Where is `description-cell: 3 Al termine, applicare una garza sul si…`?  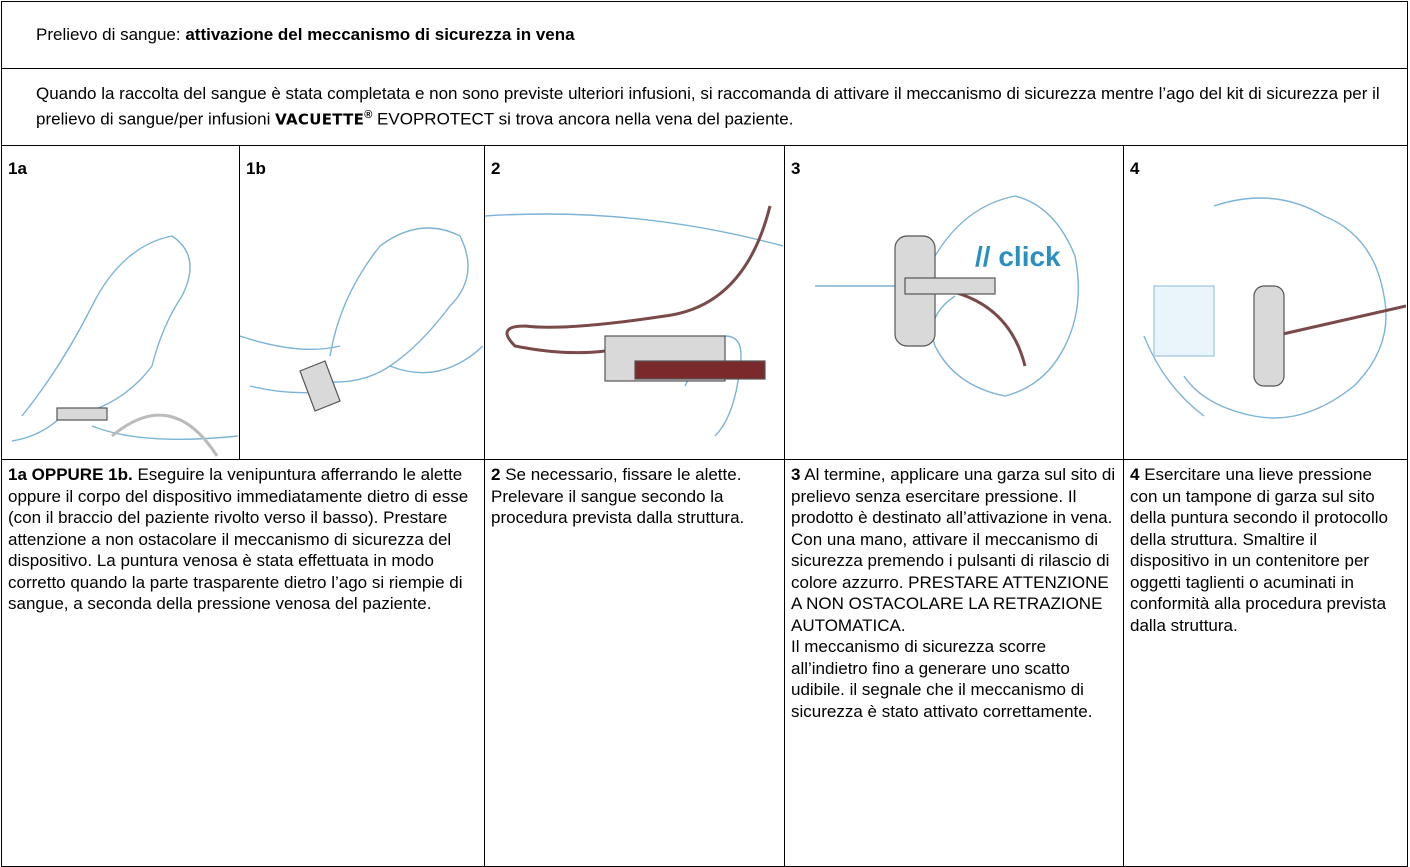
description-cell: 3 Al termine, applicare una garza sul si… is located at coordinates (954, 663).